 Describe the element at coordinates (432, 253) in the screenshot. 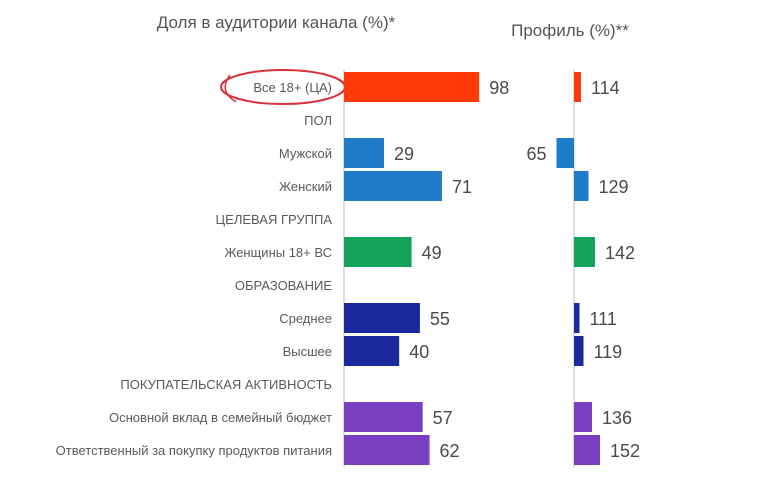

I see `share-value-label: 49` at that location.